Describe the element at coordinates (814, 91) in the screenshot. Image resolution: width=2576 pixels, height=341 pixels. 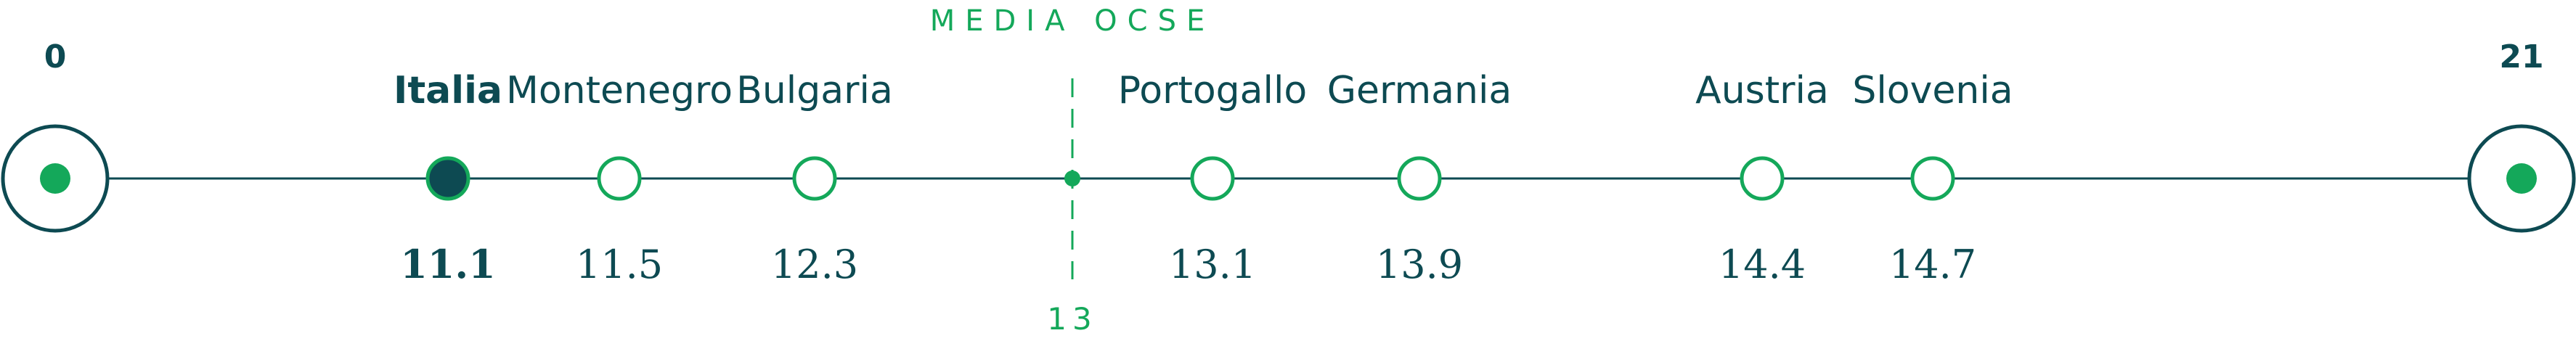
I see `point-bulgaria-label: Bulgaria` at that location.